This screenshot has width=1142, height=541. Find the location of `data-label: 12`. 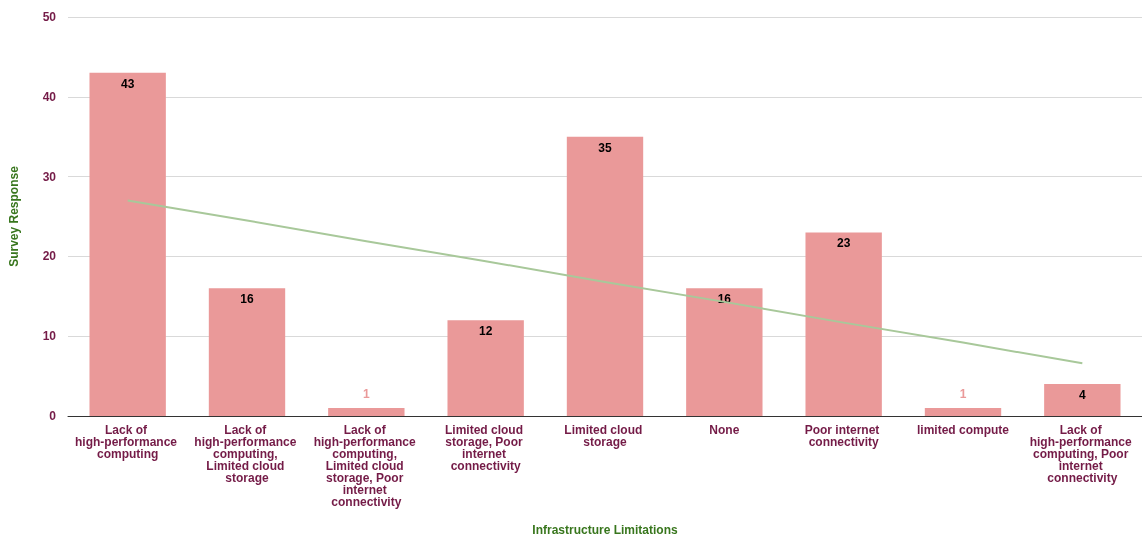

data-label: 12 is located at coordinates (485, 331).